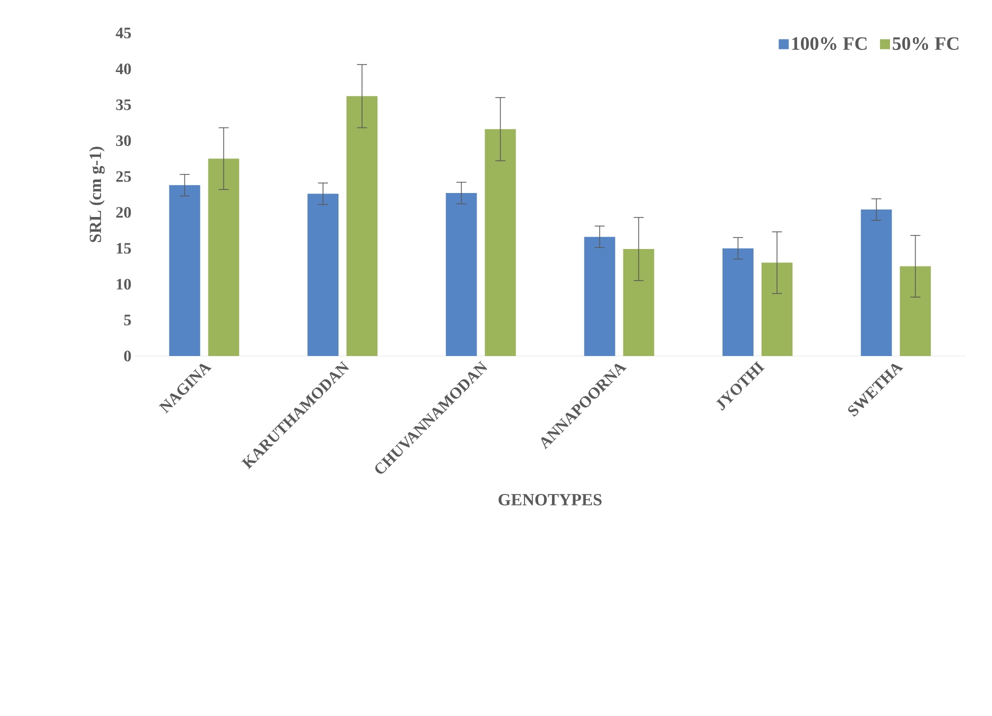 This screenshot has height=716, width=992. What do you see at coordinates (550, 500) in the screenshot?
I see `x-axis-title: GENOTYPES` at bounding box center [550, 500].